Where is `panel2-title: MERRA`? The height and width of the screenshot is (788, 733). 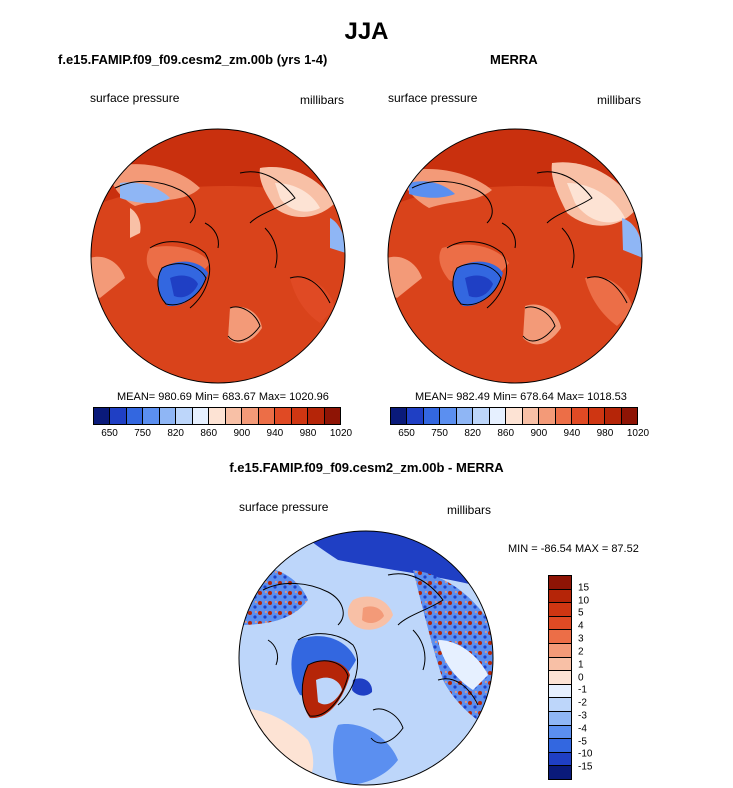 panel2-title: MERRA is located at coordinates (514, 59).